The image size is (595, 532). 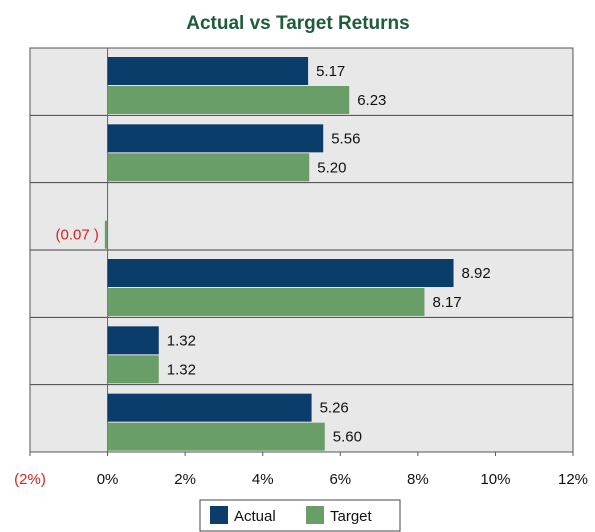 I want to click on legend-label: Target, so click(x=351, y=516).